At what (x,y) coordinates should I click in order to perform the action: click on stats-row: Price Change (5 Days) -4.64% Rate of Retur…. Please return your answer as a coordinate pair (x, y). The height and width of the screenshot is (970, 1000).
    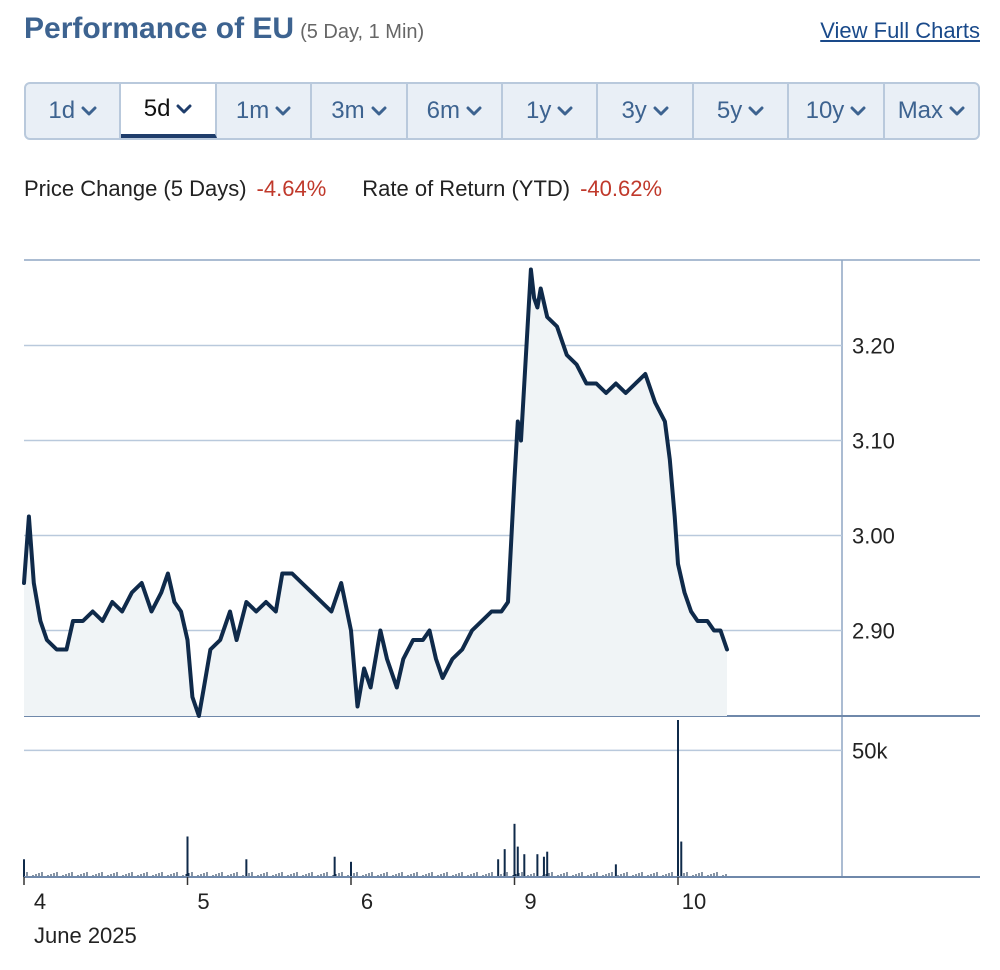
    Looking at the image, I should click on (343, 191).